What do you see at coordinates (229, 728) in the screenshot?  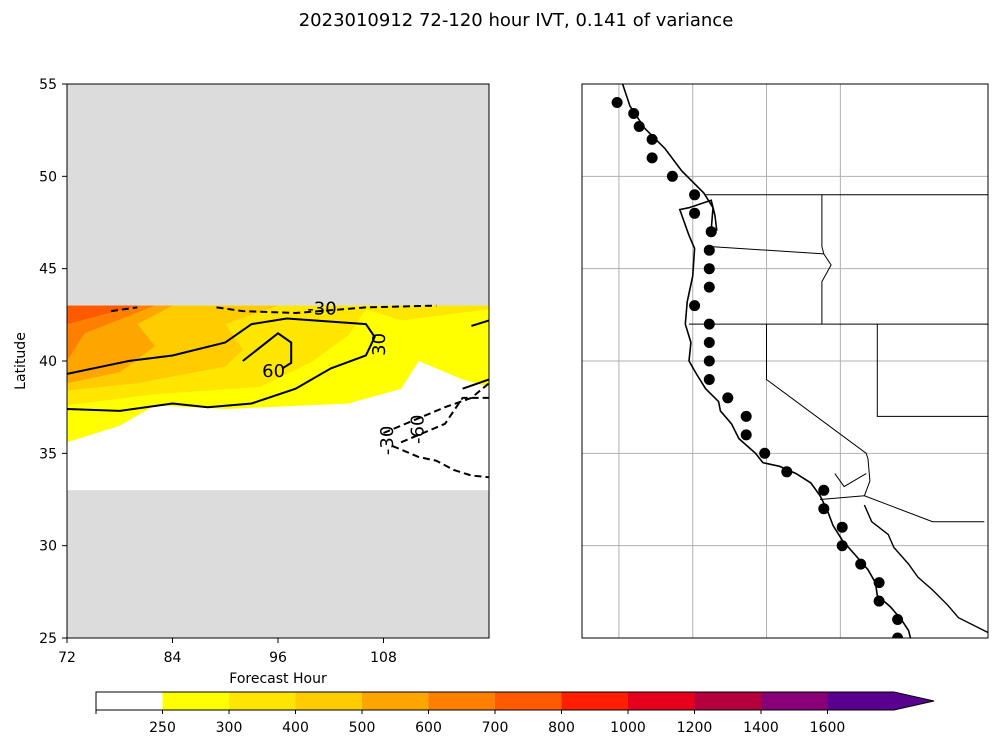 I see `colorbar-tick-label: 300` at bounding box center [229, 728].